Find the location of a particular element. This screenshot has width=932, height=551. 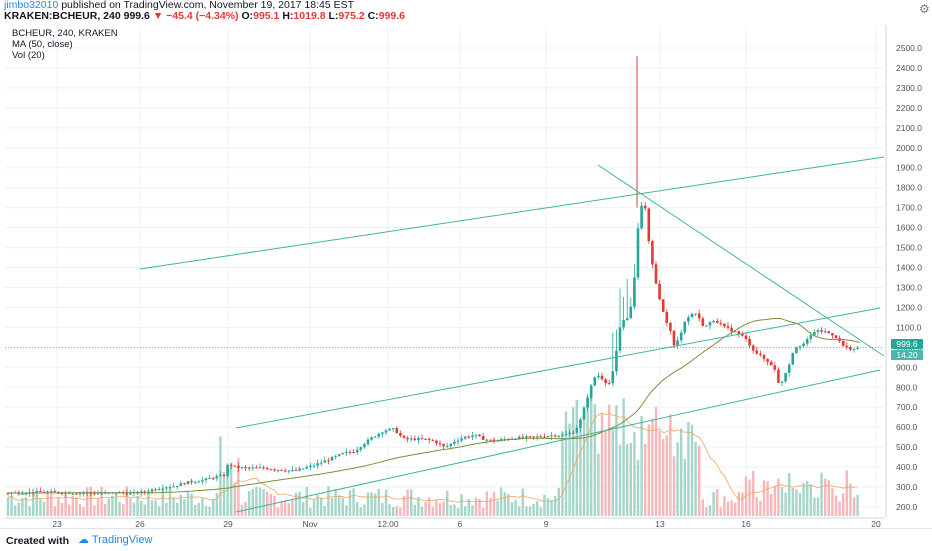

y-tick-label: 700.0 is located at coordinates (907, 407).